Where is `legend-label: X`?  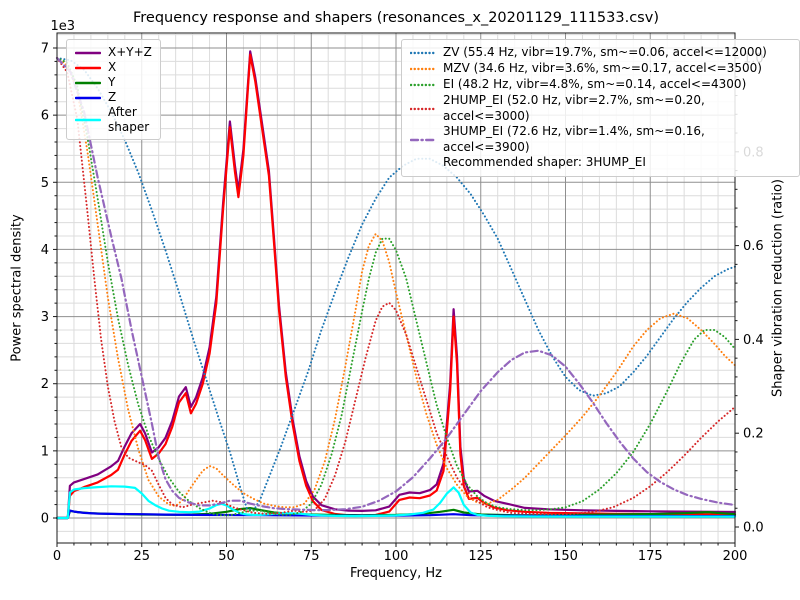 legend-label: X is located at coordinates (112, 67).